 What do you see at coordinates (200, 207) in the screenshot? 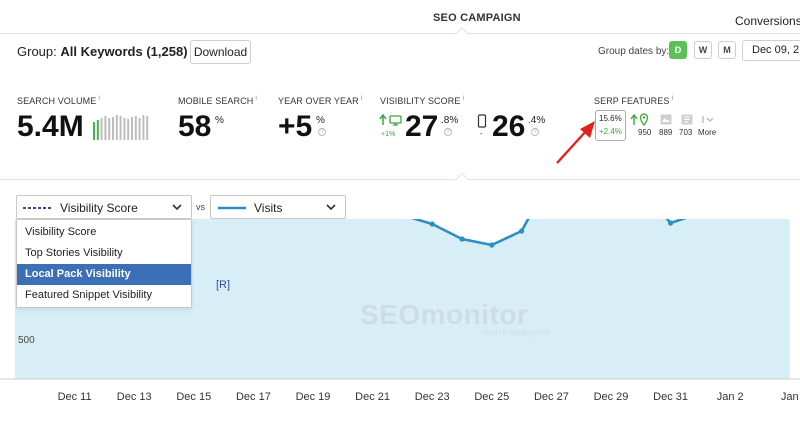
I see `versus-label: vs` at bounding box center [200, 207].